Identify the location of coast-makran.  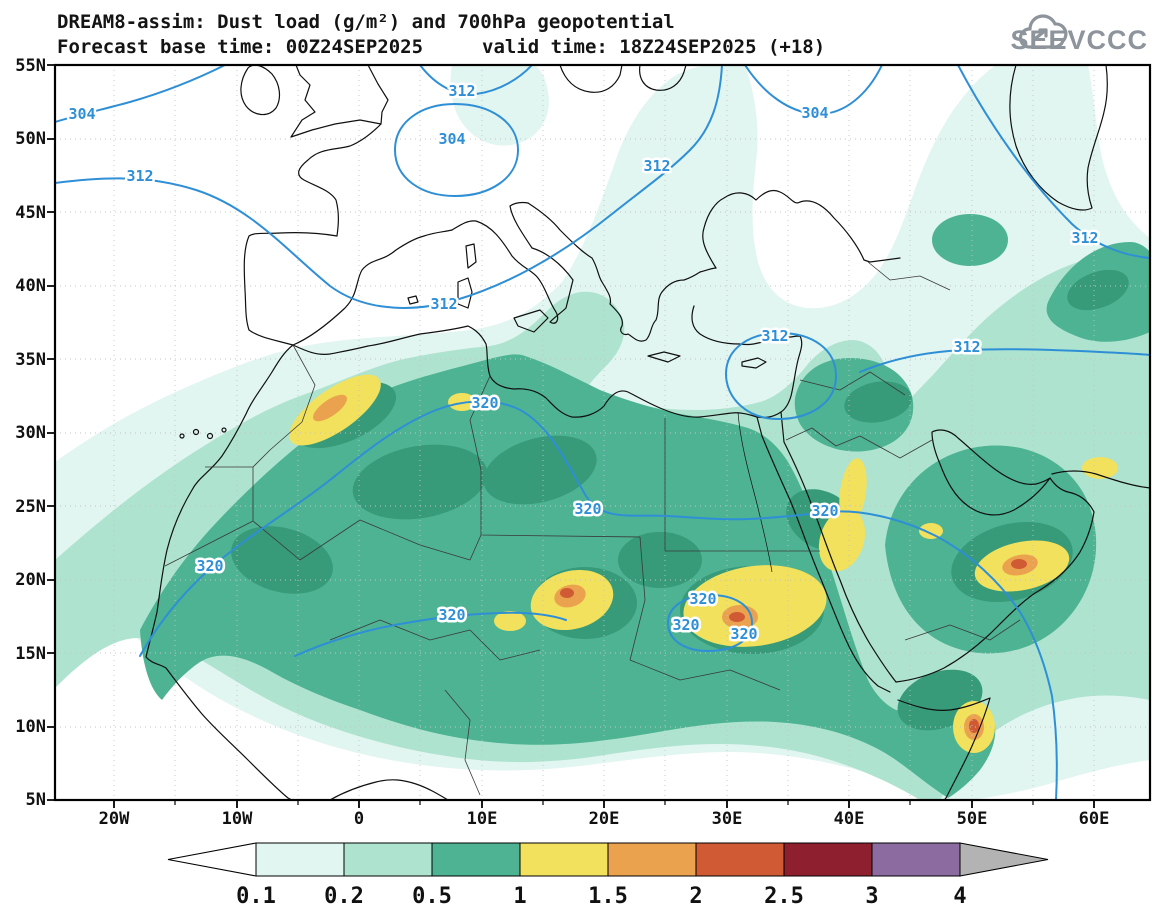
(1100, 479).